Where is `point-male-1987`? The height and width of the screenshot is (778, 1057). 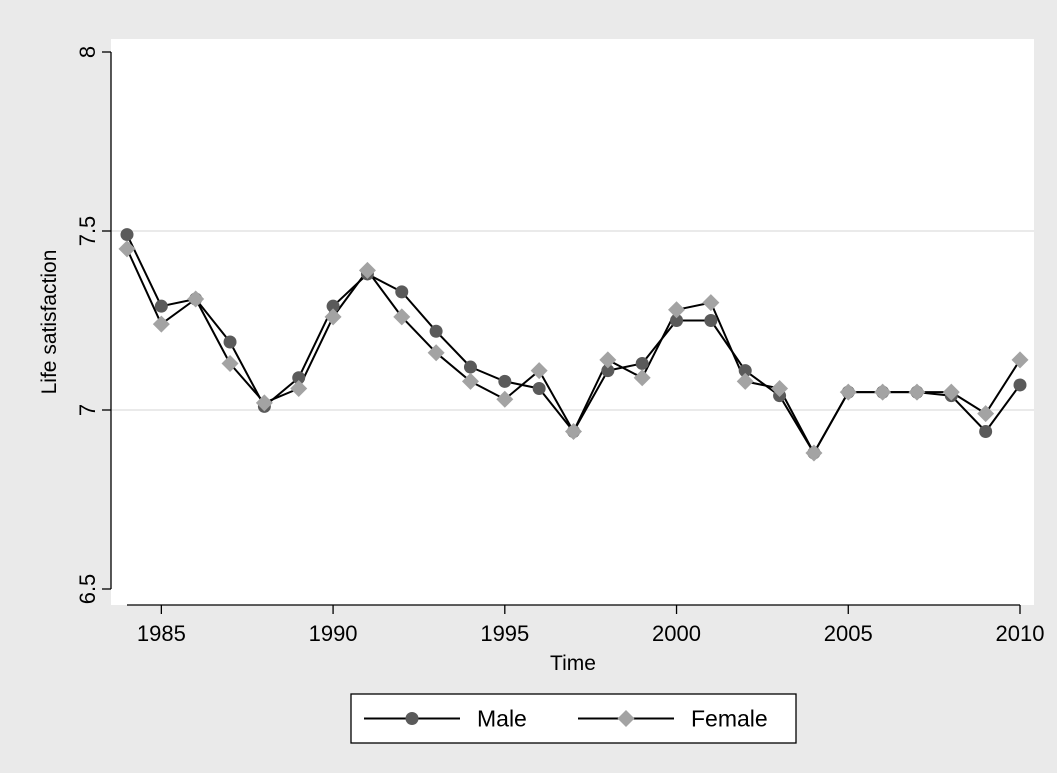
point-male-1987 is located at coordinates (230, 342).